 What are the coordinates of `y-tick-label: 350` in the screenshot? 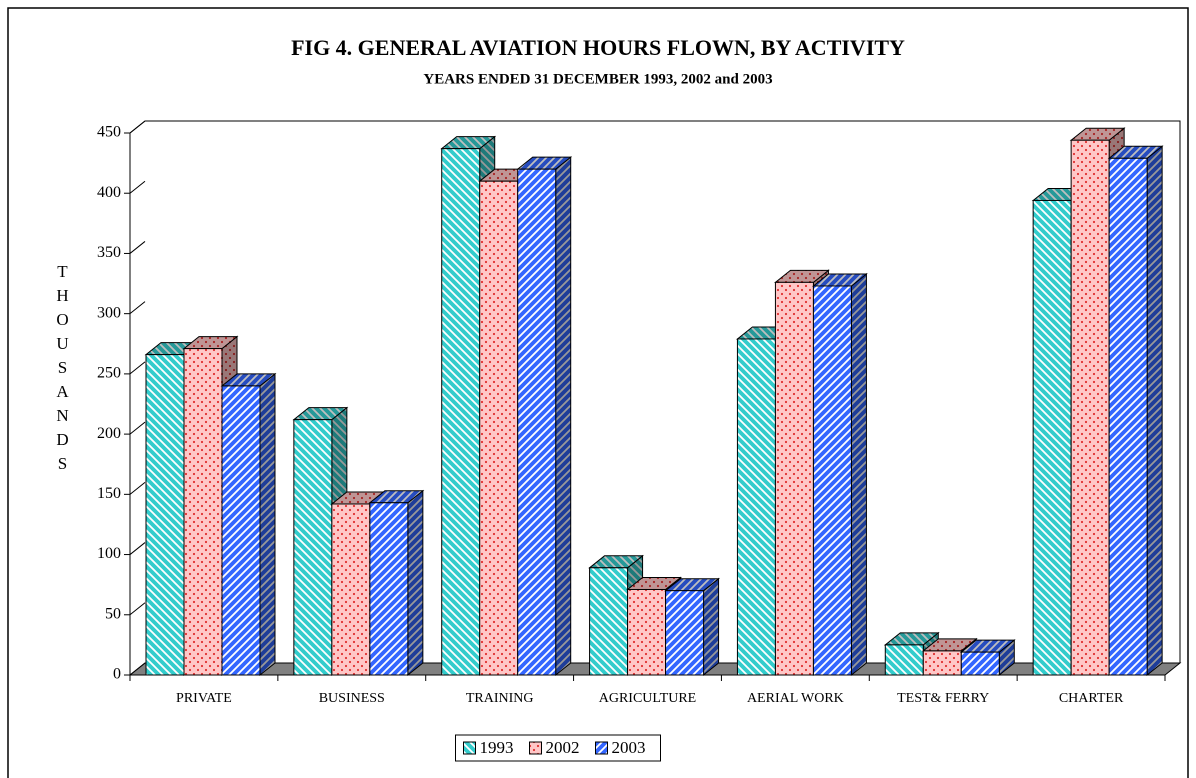 It's located at (109, 252).